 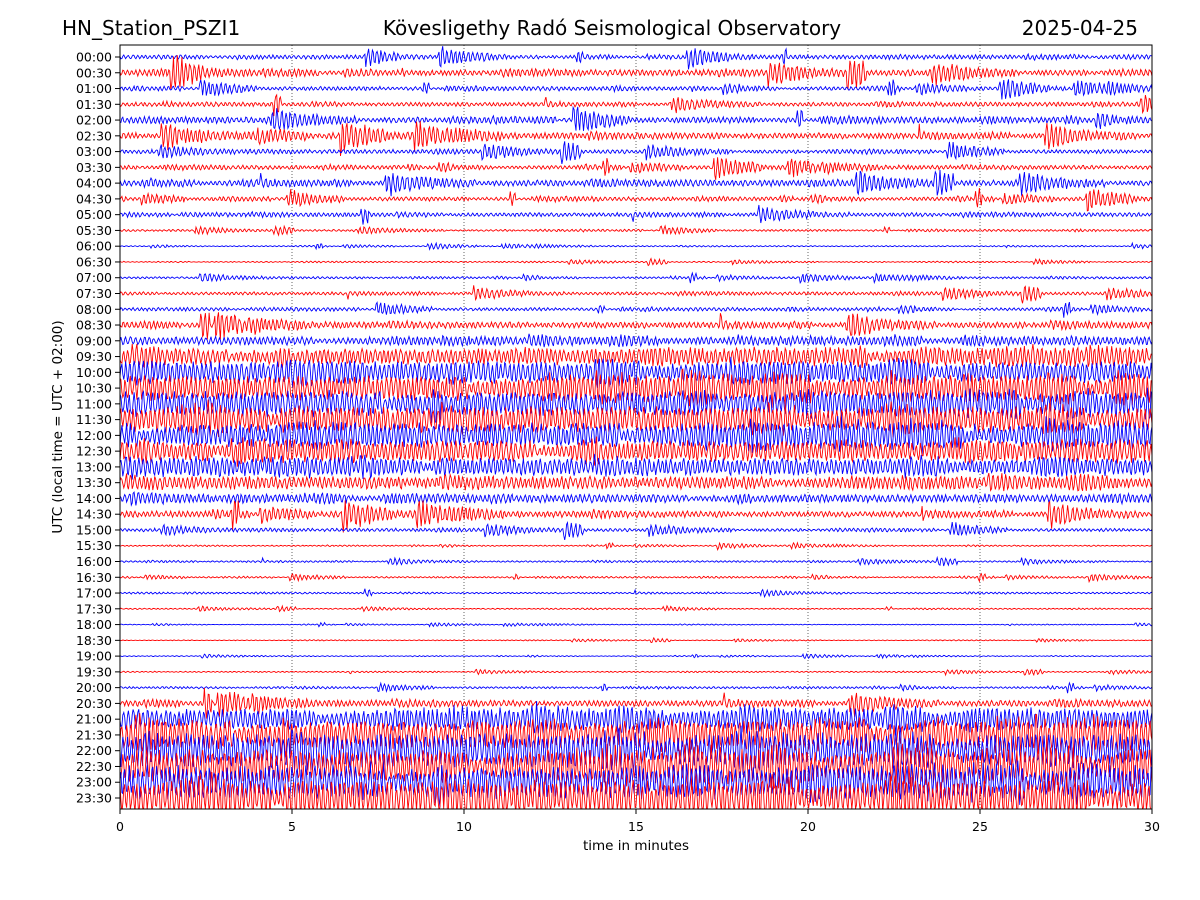 I want to click on x-tick-label: 10, so click(x=464, y=826).